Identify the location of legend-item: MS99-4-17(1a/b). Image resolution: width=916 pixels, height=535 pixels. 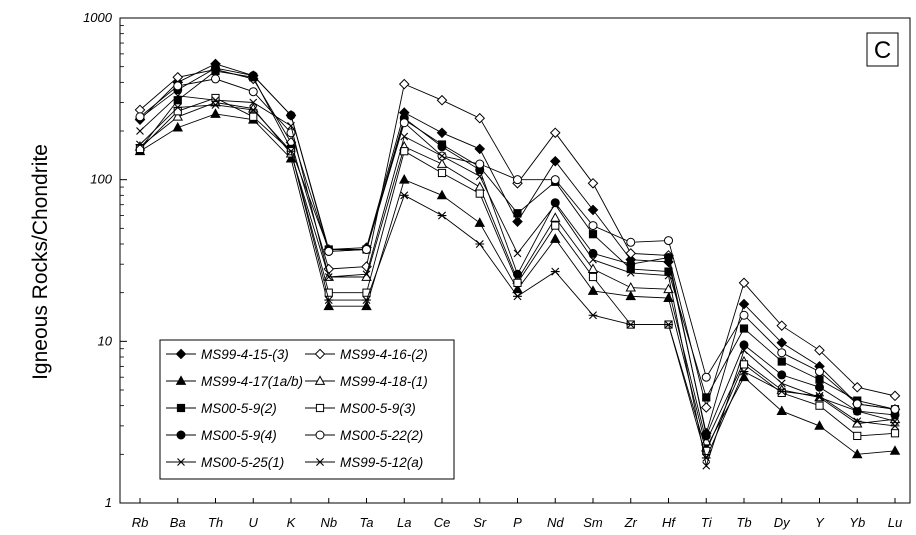
(234, 381).